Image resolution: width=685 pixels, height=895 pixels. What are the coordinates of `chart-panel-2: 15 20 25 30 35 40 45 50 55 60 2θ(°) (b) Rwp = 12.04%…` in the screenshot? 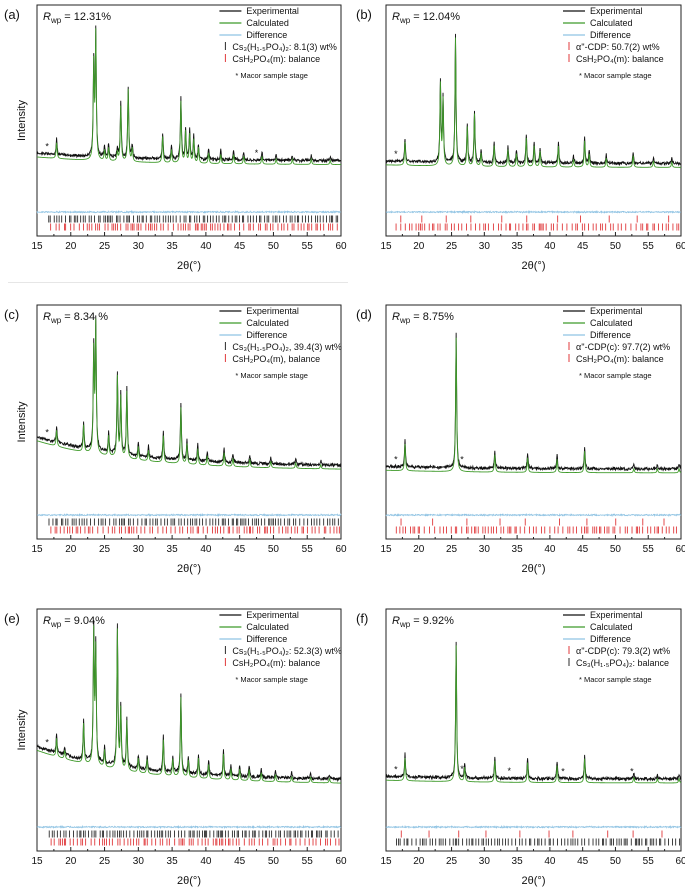 It's located at (520, 138).